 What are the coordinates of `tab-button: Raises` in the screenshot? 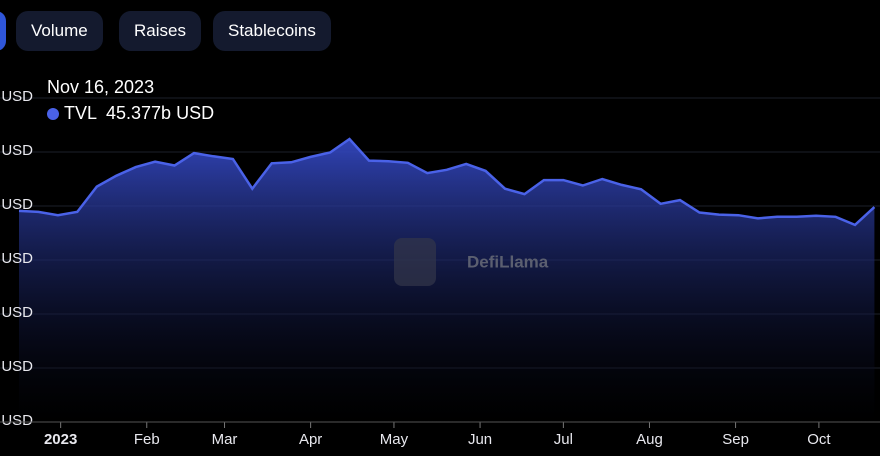 It's located at (160, 31).